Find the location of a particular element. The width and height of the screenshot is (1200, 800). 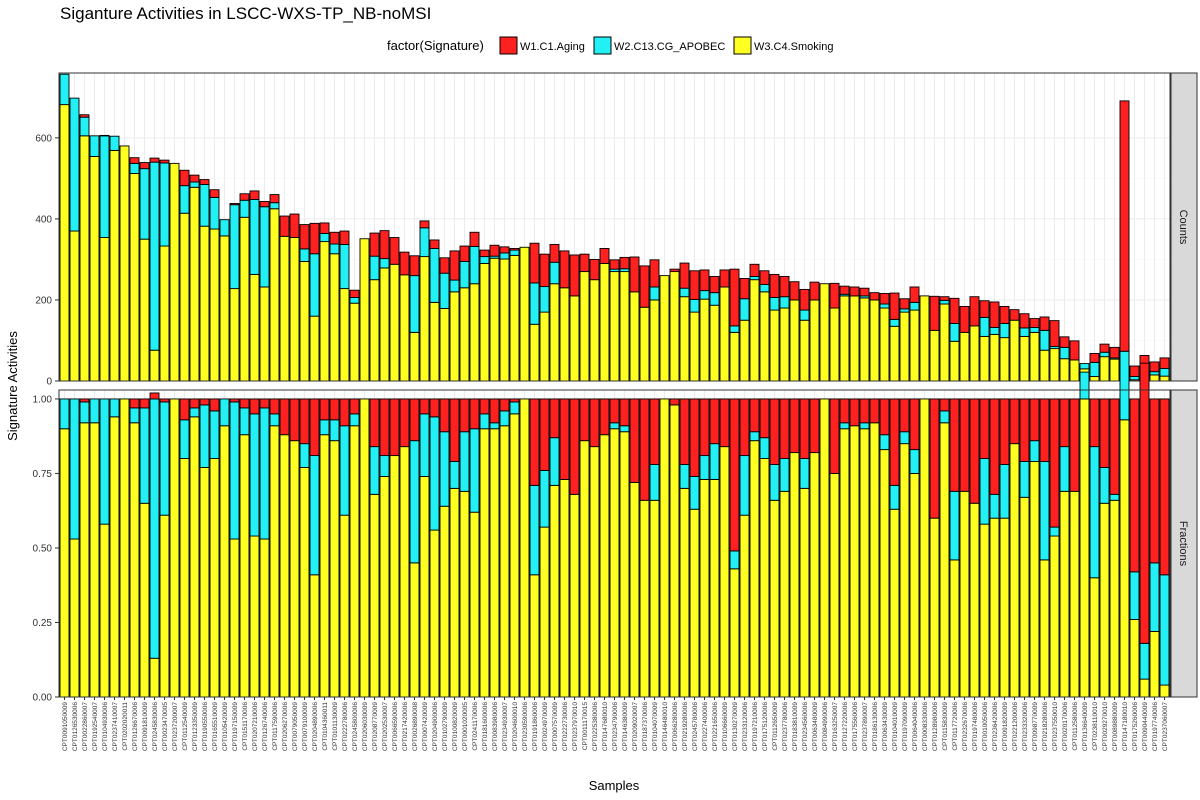

x-tick-label: CPT0105420009 is located at coordinates (225, 727).